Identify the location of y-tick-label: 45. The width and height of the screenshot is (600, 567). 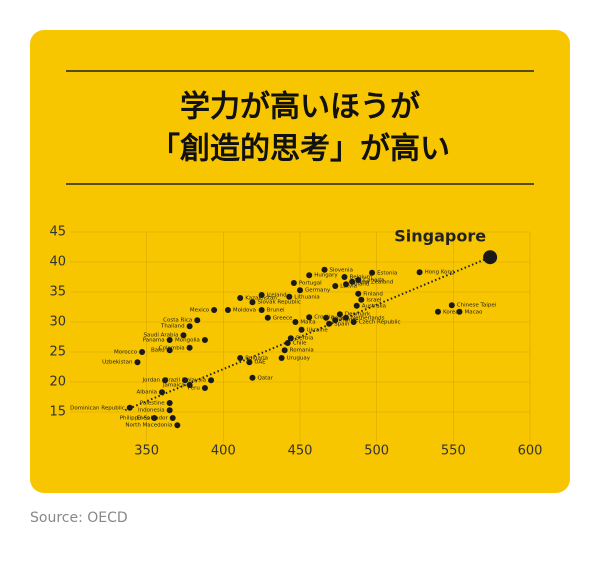
(57, 232).